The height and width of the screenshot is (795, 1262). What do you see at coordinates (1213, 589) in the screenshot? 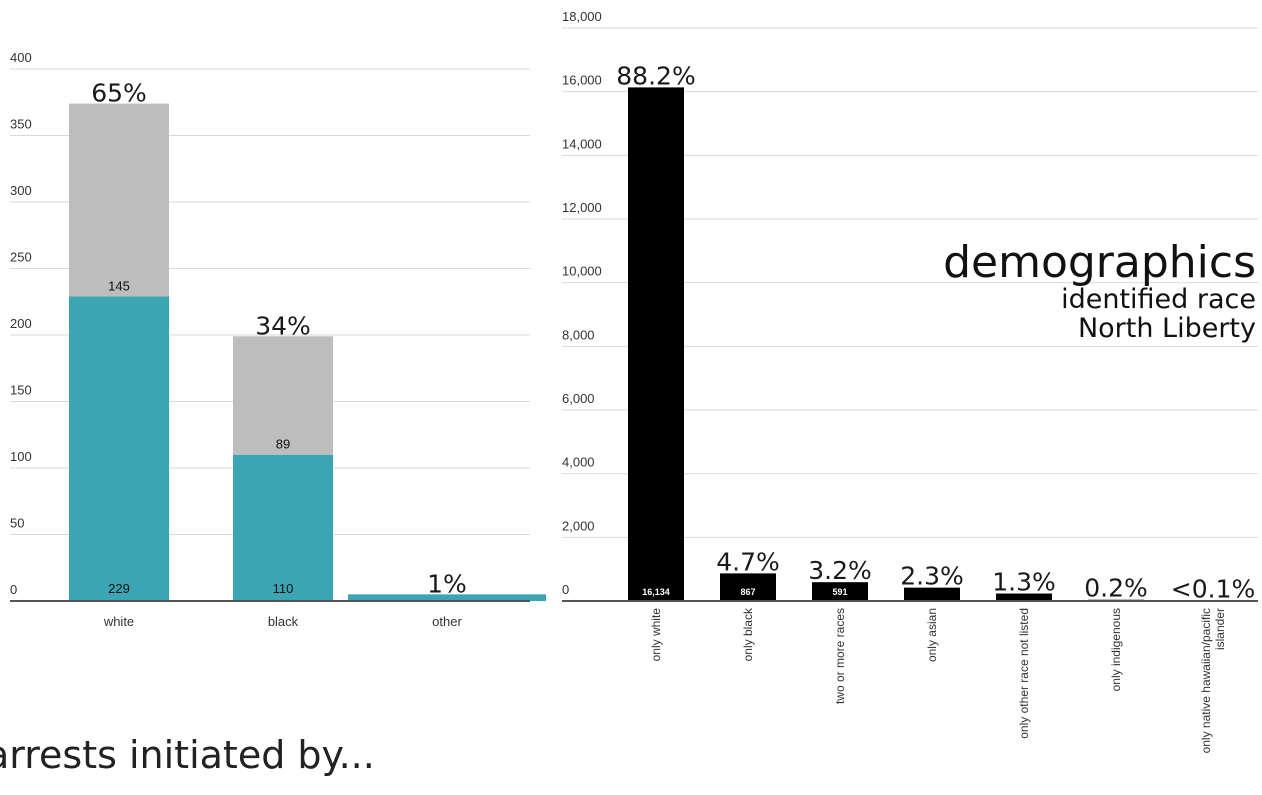
I see `percent-label: <0.1%` at bounding box center [1213, 589].